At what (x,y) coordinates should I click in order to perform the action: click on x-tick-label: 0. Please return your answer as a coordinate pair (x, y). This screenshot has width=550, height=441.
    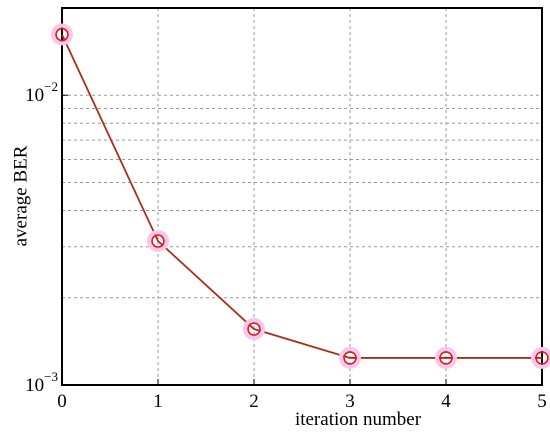
    Looking at the image, I should click on (62, 401).